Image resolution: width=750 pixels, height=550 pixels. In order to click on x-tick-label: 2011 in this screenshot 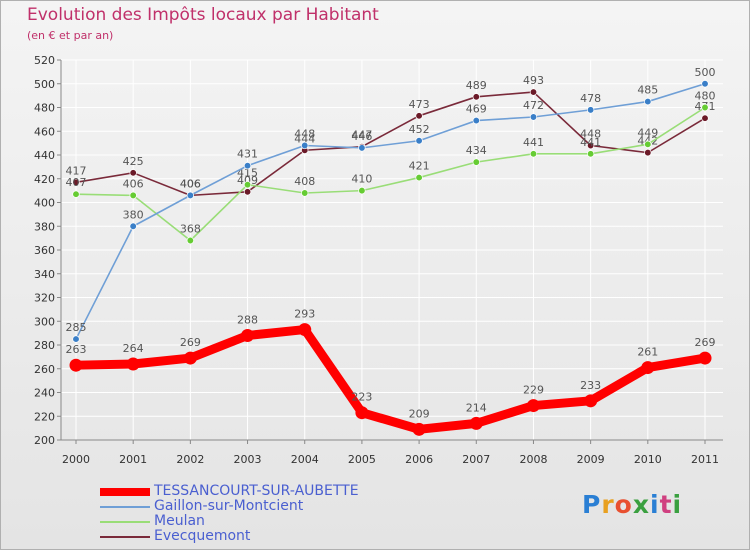, I will do `click(705, 459)`.